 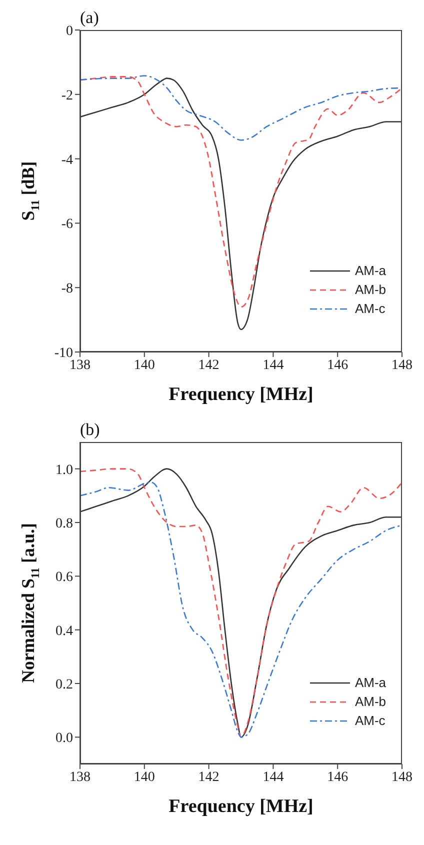 What do you see at coordinates (90, 430) in the screenshot?
I see `chart-title: (b)` at bounding box center [90, 430].